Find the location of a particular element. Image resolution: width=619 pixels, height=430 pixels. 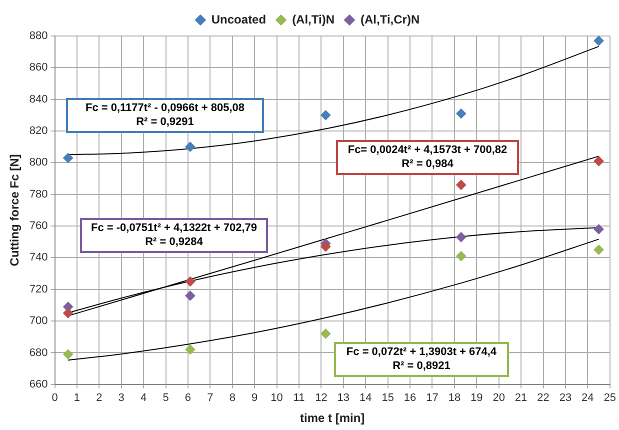

y-tick-label: 740 is located at coordinates (38, 258).